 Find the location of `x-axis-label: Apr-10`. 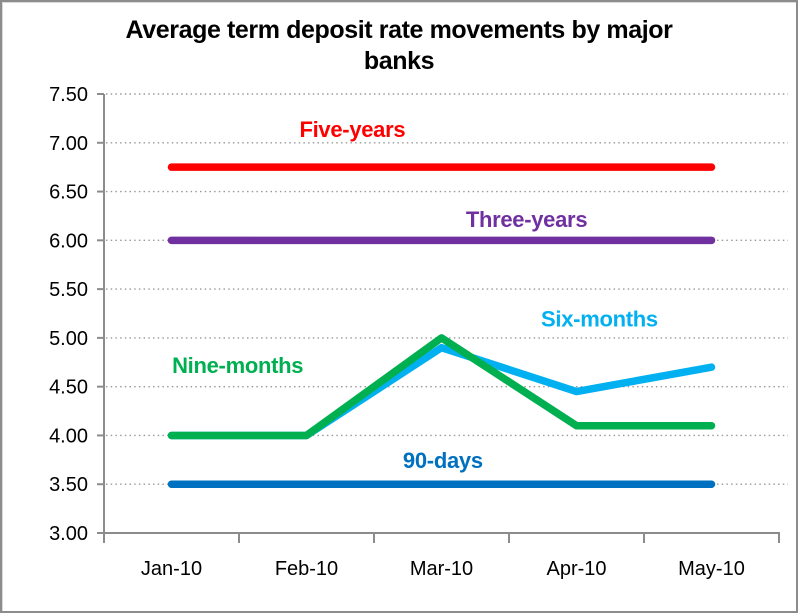

x-axis-label: Apr-10 is located at coordinates (576, 569).